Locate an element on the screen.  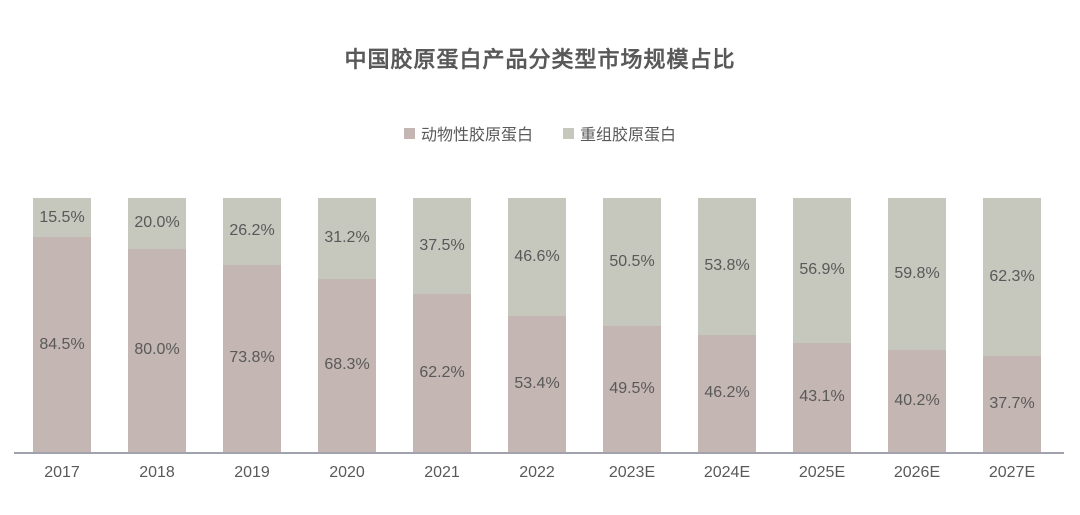
bar-segment-animal: 43.1% is located at coordinates (822, 397).